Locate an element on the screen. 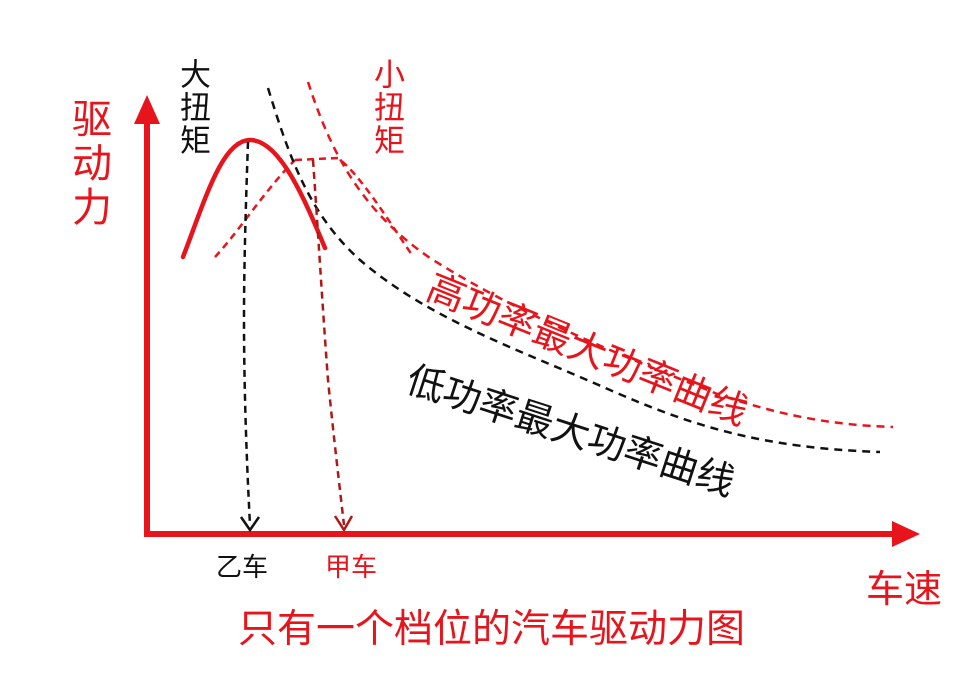  yi-car-guide-line is located at coordinates (247, 333).